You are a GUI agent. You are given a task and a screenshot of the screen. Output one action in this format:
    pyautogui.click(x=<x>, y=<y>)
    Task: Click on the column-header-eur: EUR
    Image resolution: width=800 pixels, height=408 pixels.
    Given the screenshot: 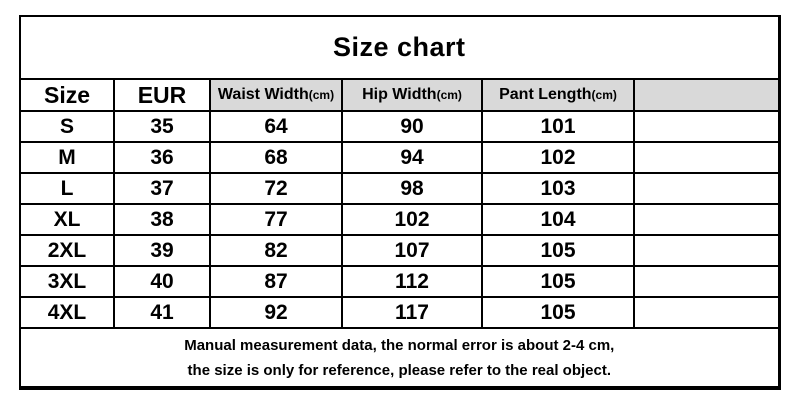 What is the action you would take?
    pyautogui.click(x=162, y=95)
    